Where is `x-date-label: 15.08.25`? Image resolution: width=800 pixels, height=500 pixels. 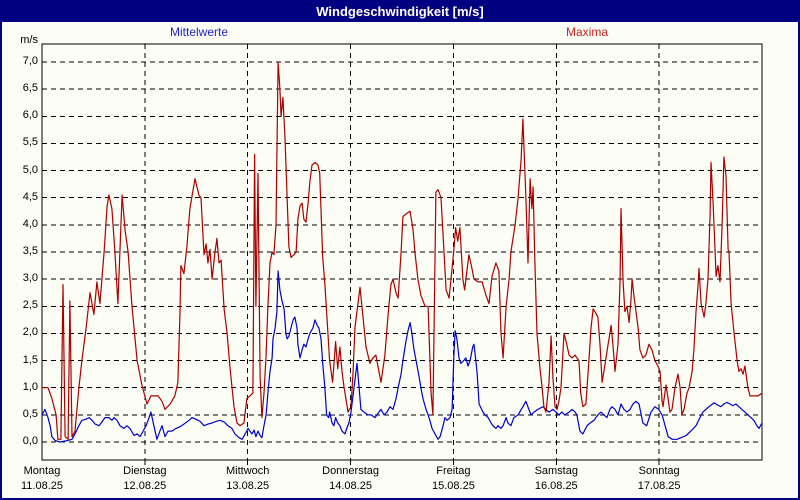
x-date-label: 15.08.25 is located at coordinates (453, 486).